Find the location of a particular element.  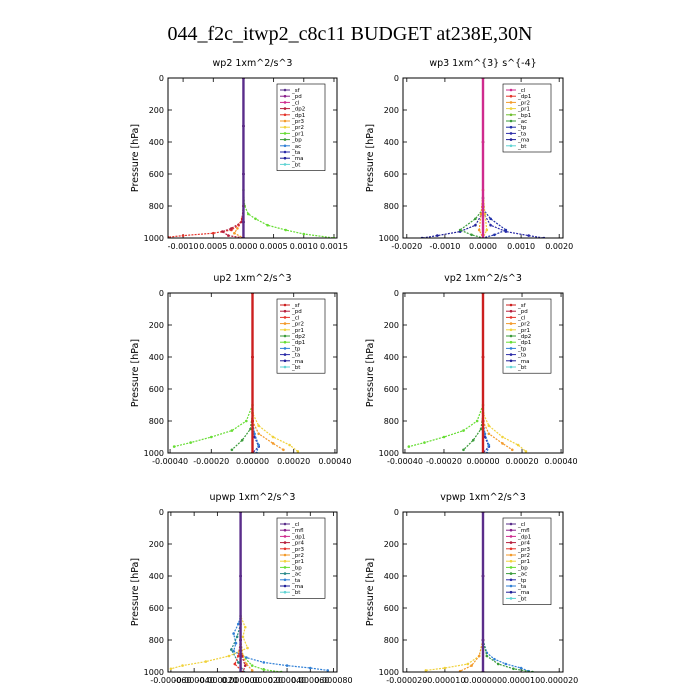

chart3-legend: _sf_pd_cl_pr2_pr1_dp2_dp1_tp_ta_ma_bt is located at coordinates (301, 336).